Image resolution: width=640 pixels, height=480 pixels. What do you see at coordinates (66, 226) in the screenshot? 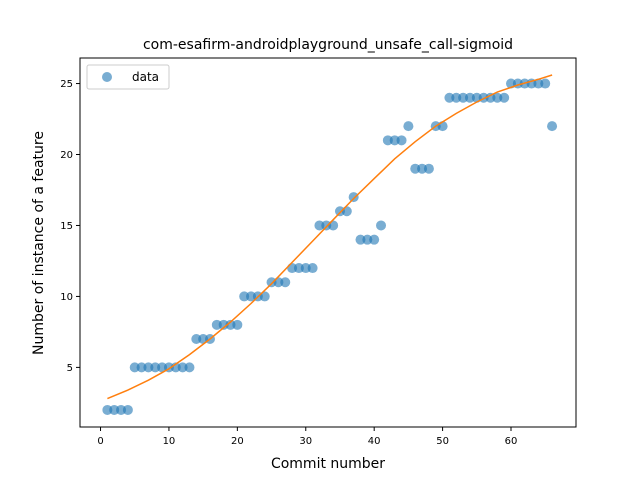
I see `y-tick-label: 15` at bounding box center [66, 226].